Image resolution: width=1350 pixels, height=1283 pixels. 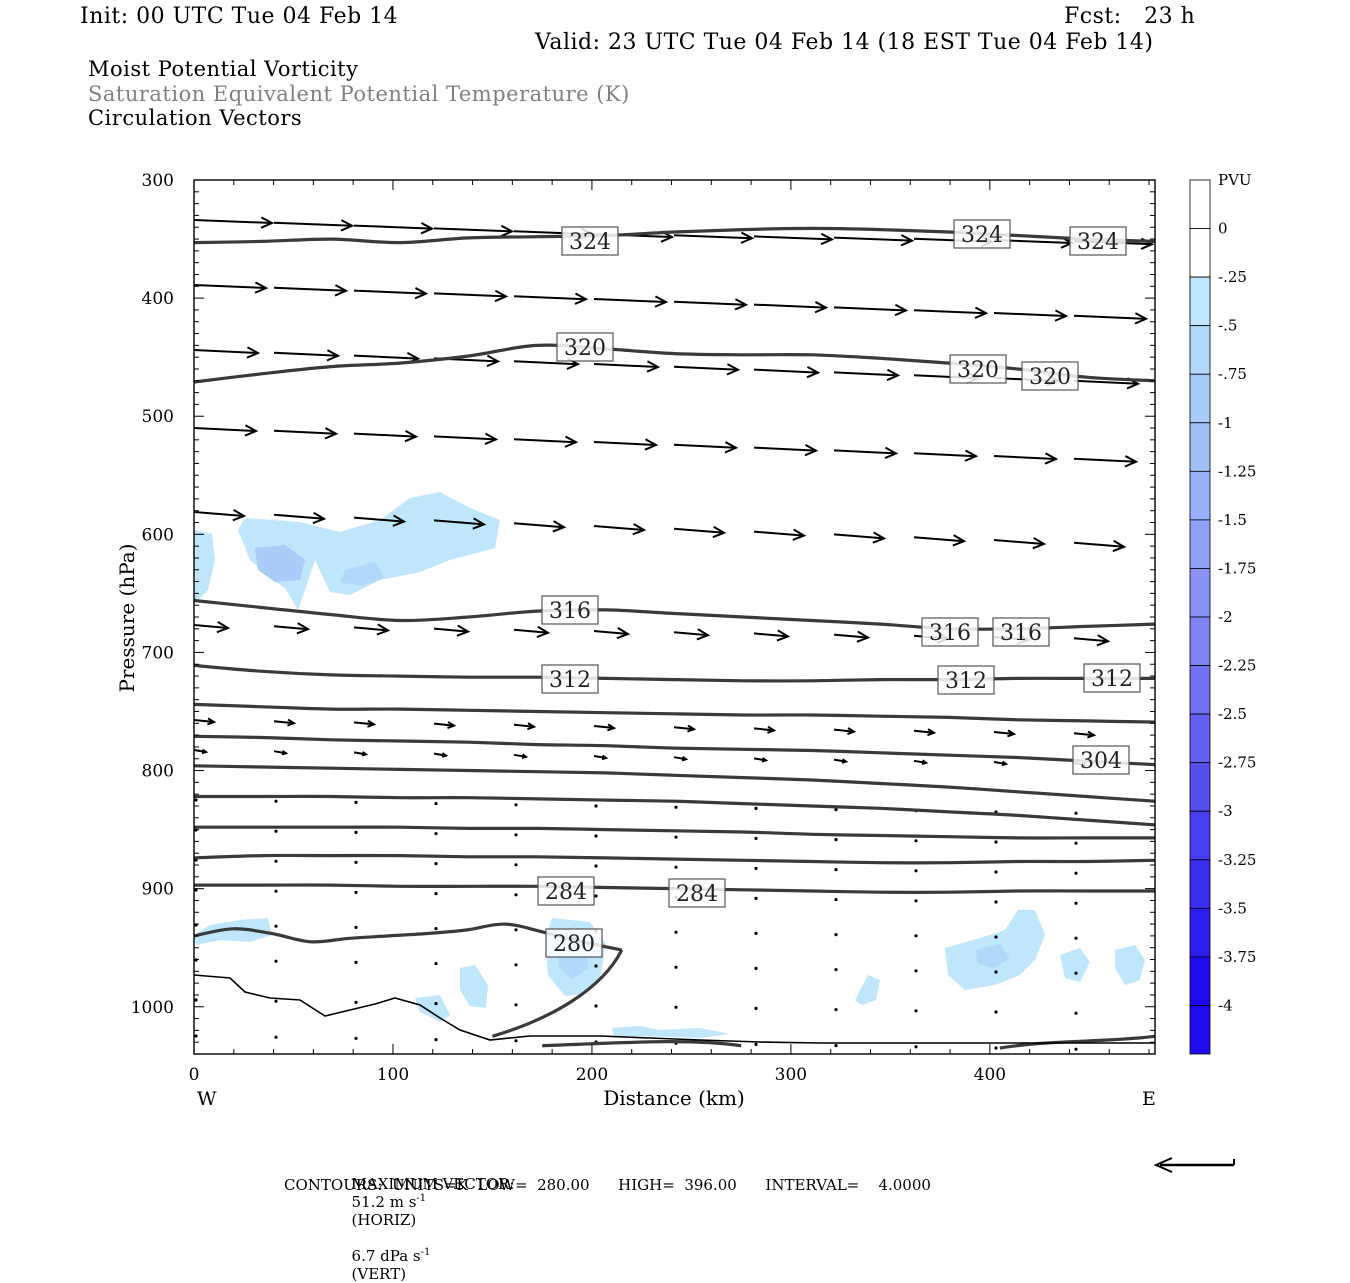 What do you see at coordinates (990, 1075) in the screenshot?
I see `x-tick-label: 400` at bounding box center [990, 1075].